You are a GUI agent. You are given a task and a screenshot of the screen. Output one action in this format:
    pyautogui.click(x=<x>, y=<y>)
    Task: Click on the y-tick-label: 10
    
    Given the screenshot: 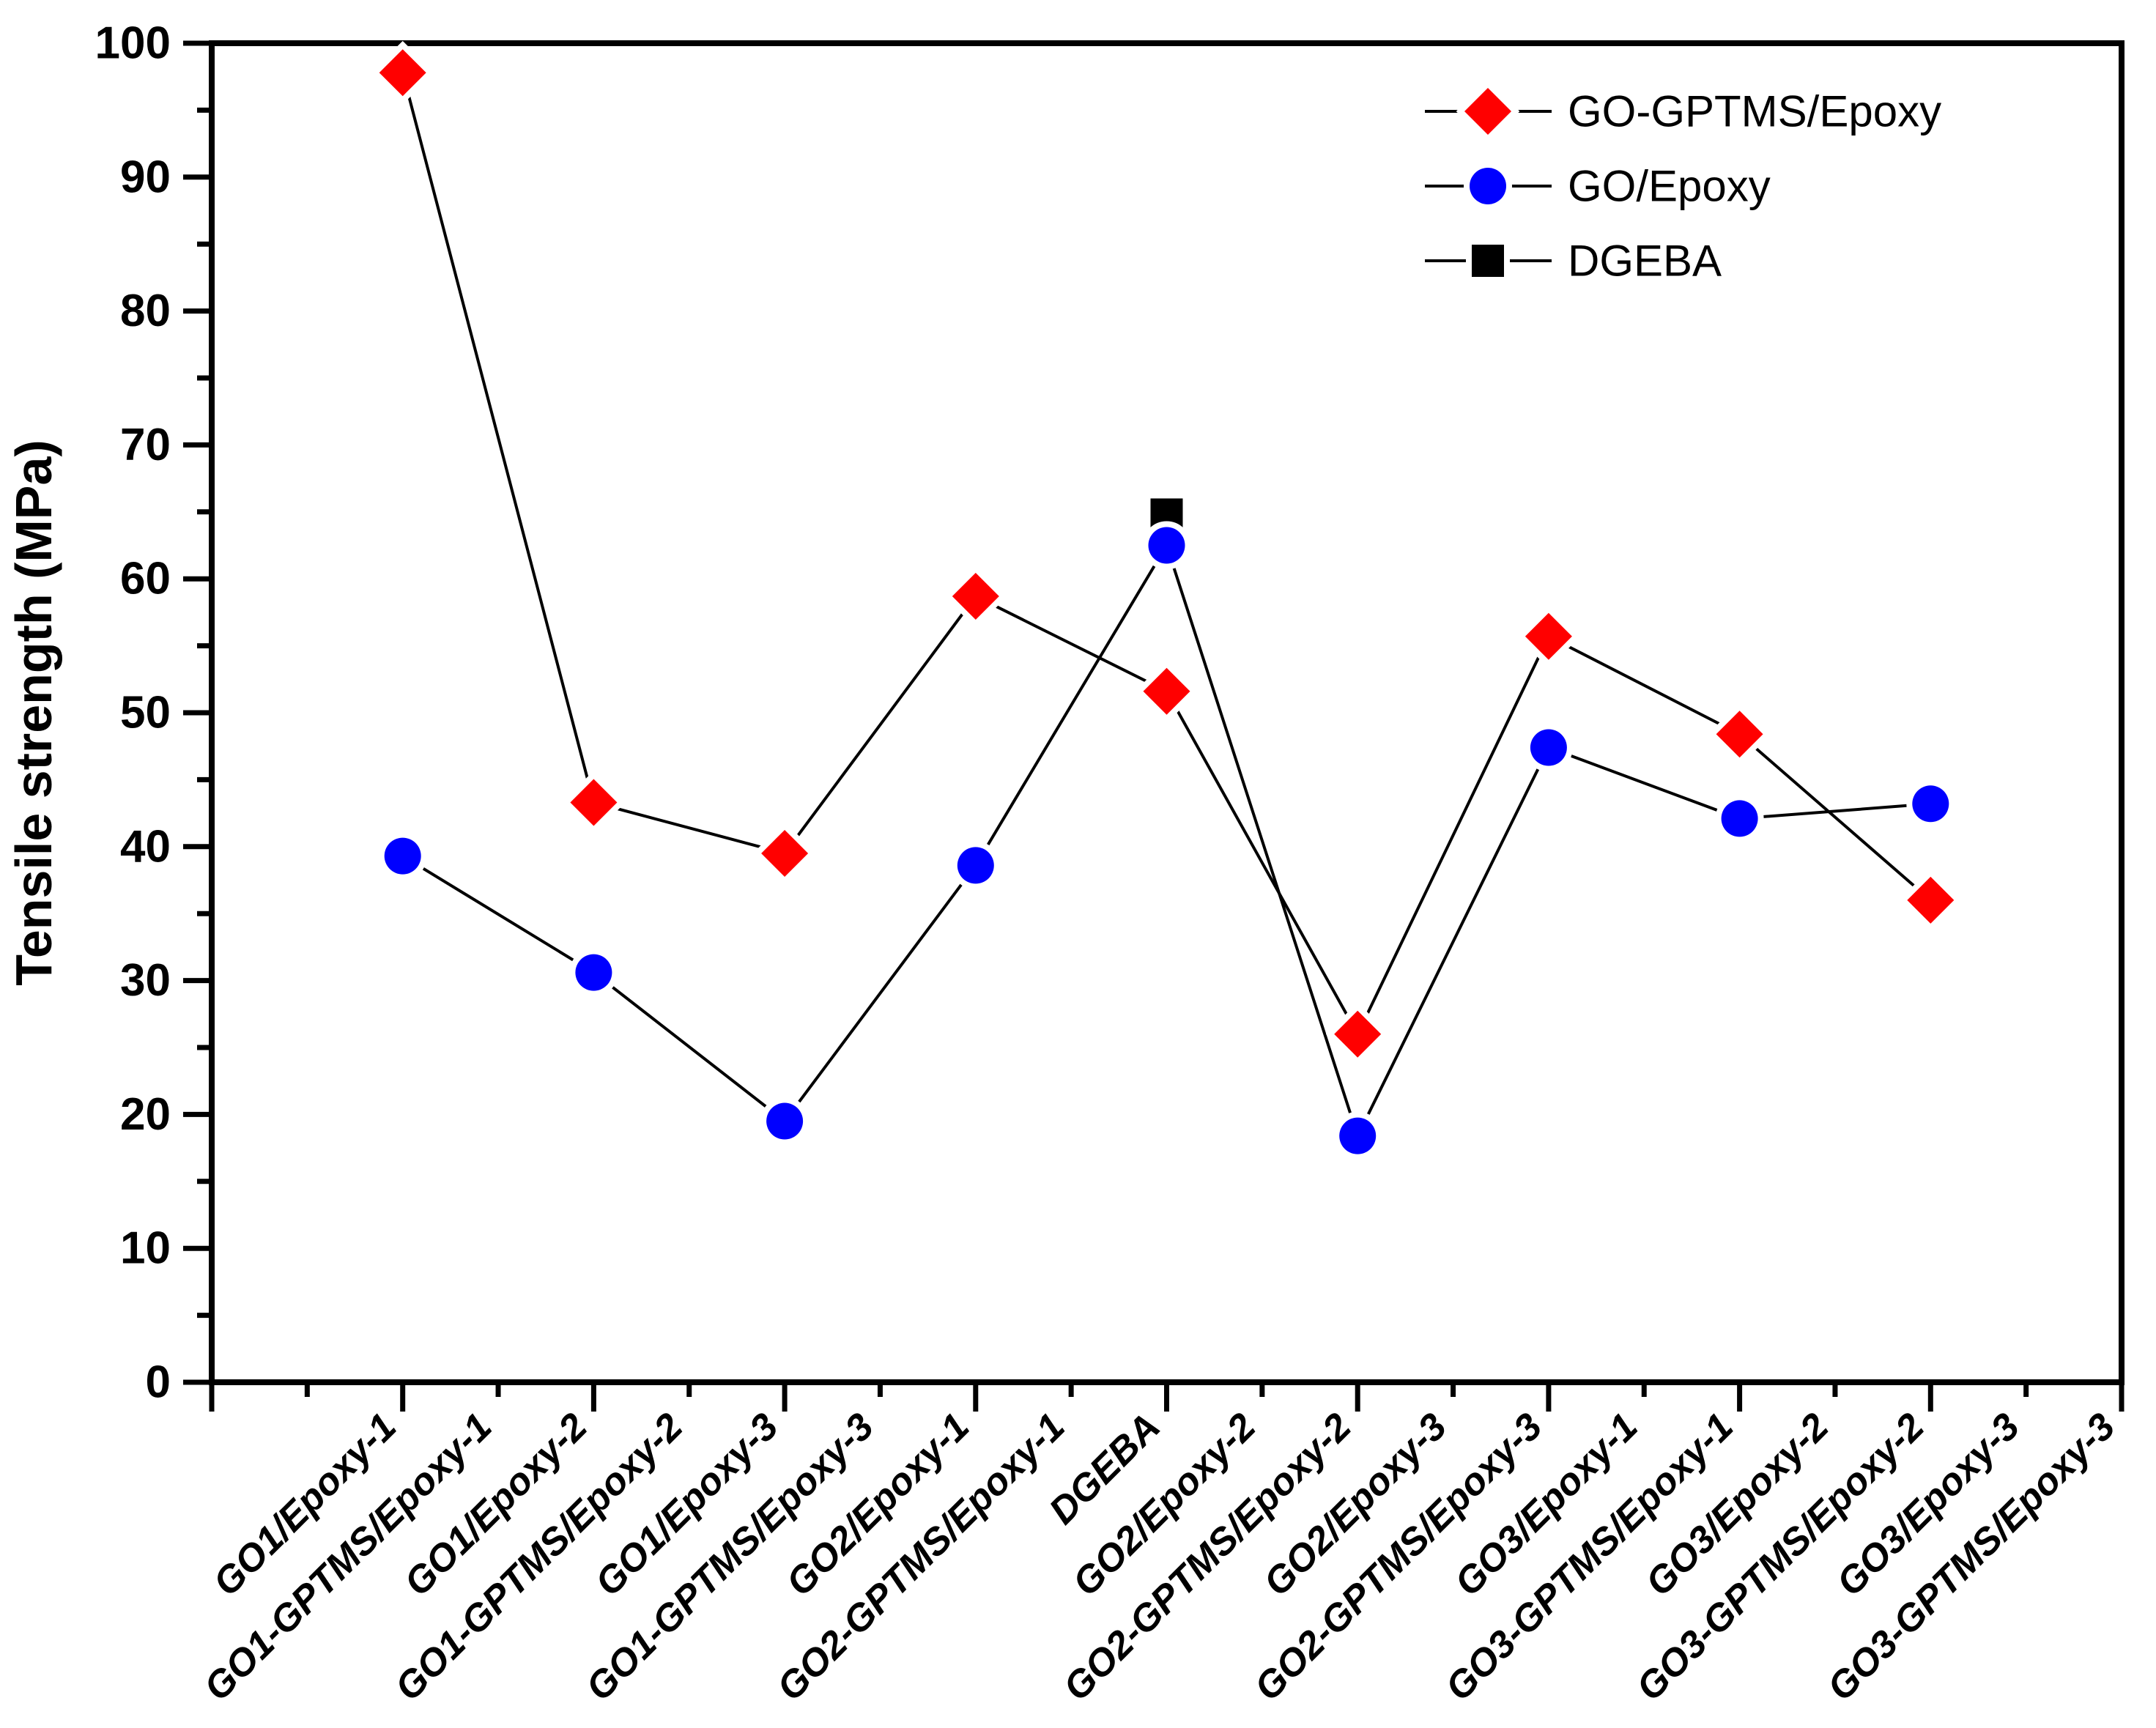 What is the action you would take?
    pyautogui.click(x=145, y=1248)
    